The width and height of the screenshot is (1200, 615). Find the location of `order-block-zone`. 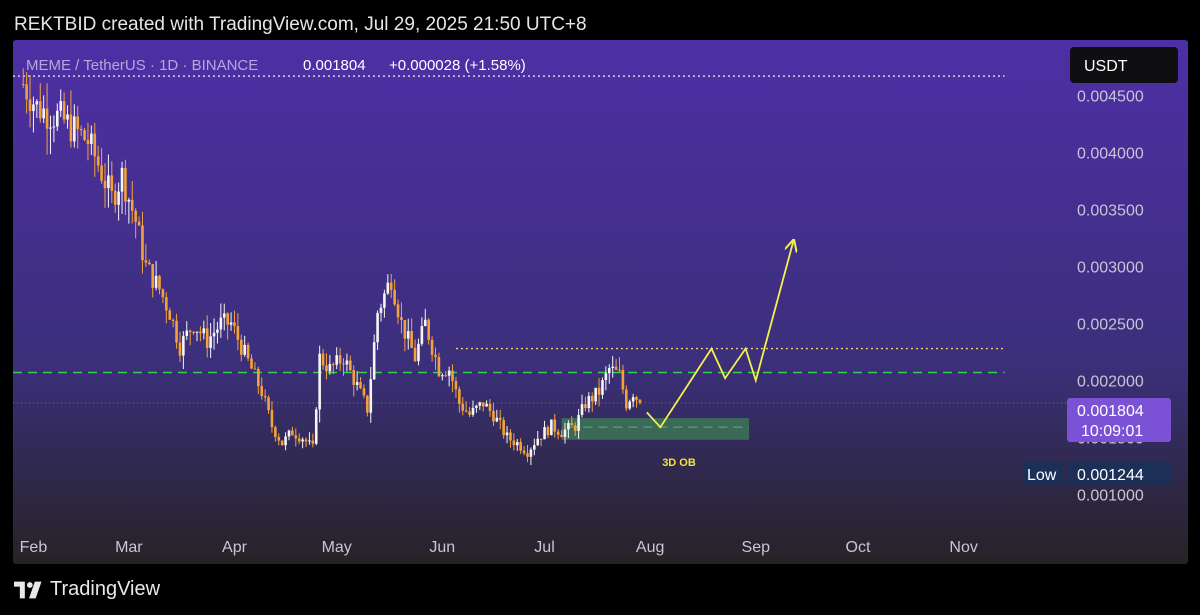

order-block-zone is located at coordinates (655, 429).